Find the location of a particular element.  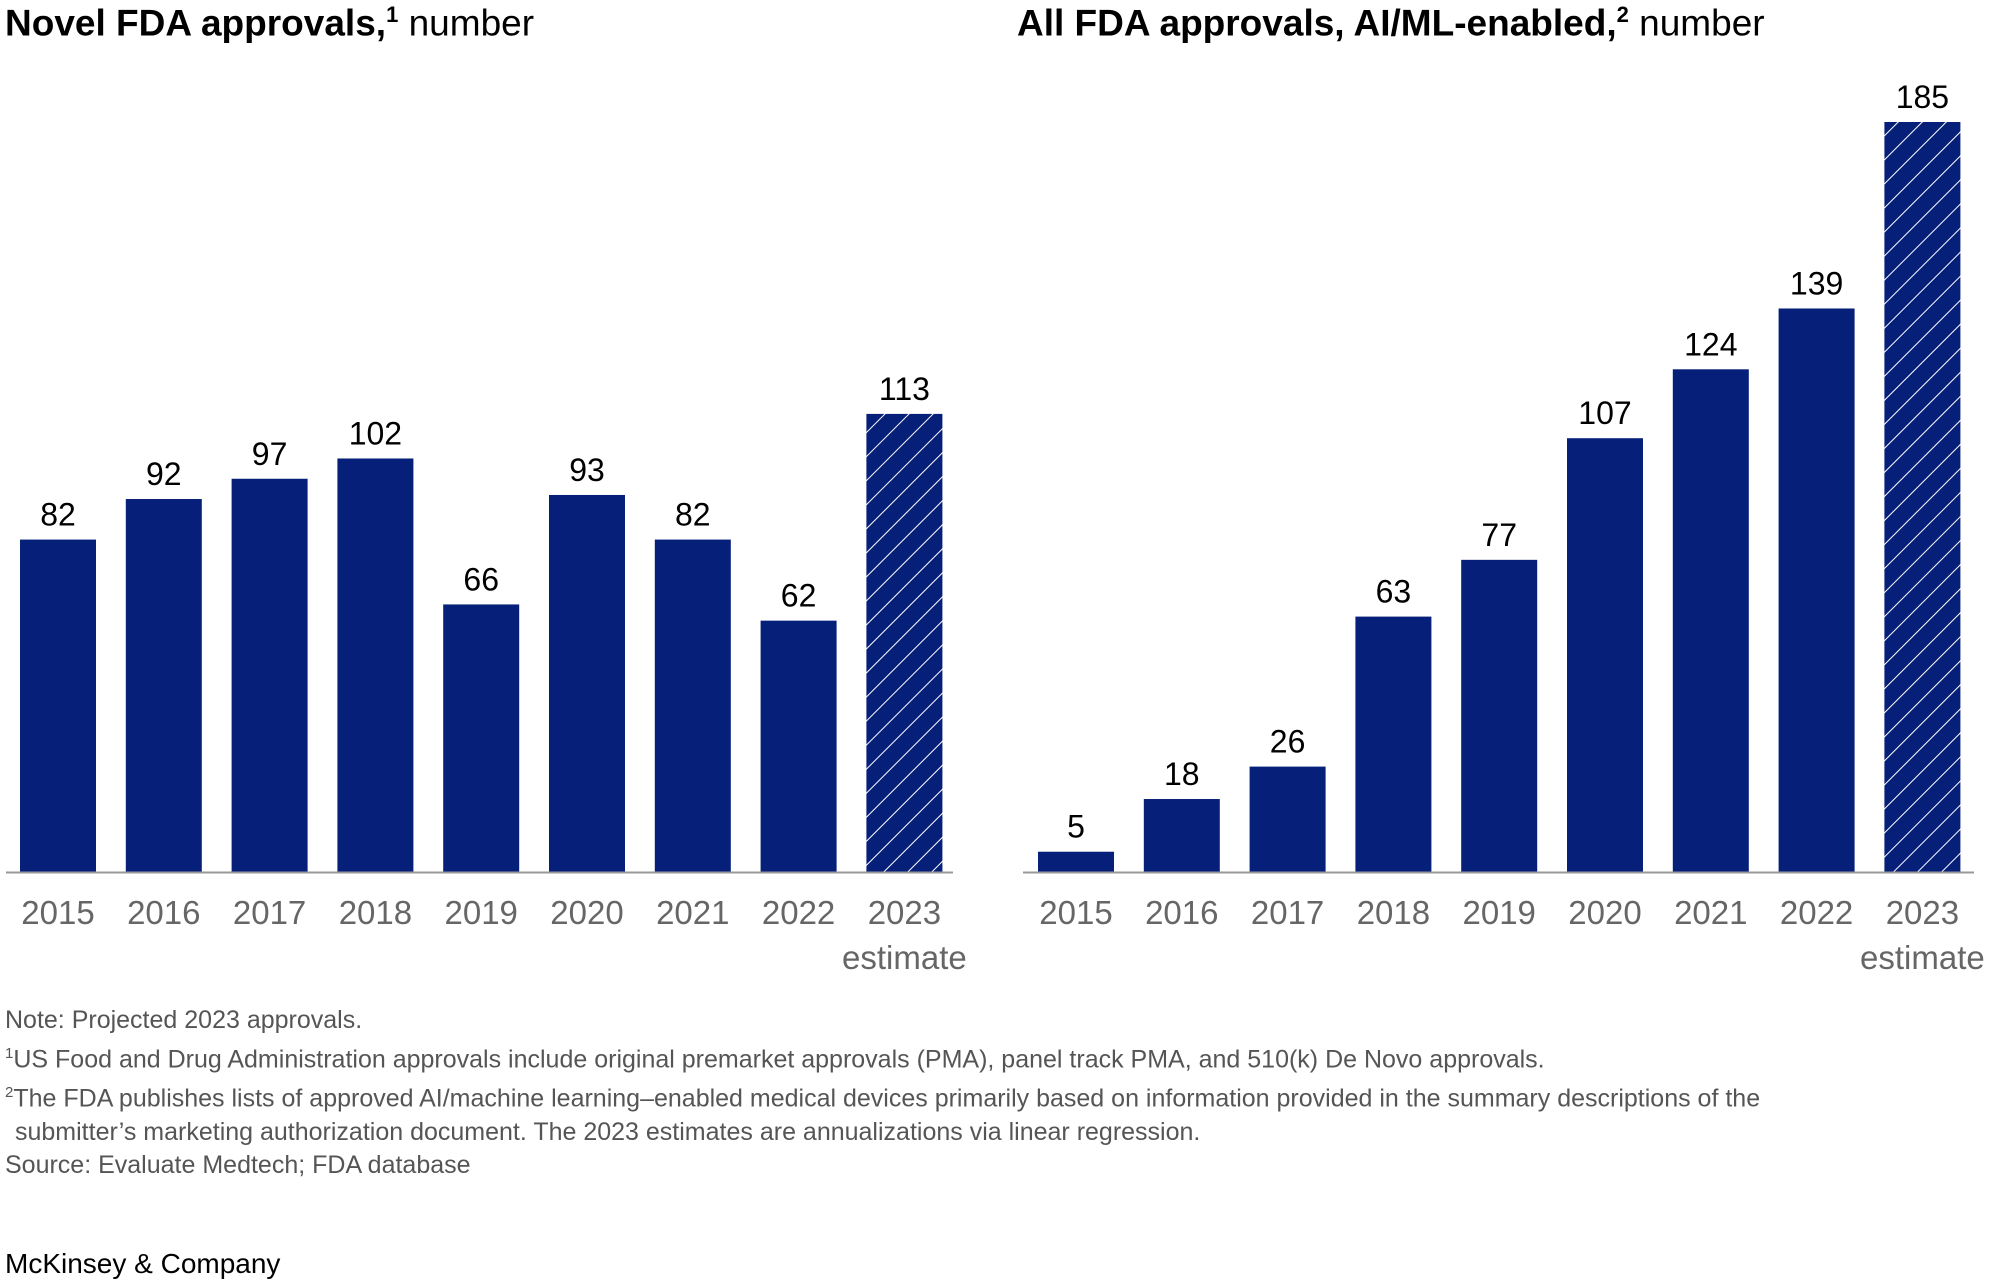

data-label: 107 is located at coordinates (1604, 413).